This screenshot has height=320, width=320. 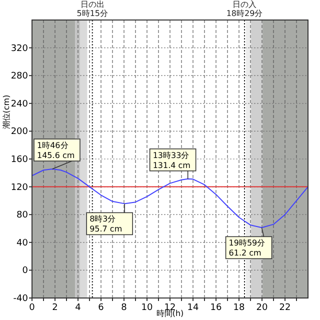 I want to click on x-tick-label: 2, so click(x=55, y=308).